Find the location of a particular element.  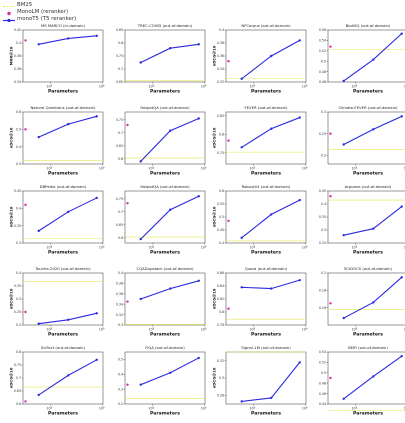

legend-item-bm25: BM25 is located at coordinates (58, 6).